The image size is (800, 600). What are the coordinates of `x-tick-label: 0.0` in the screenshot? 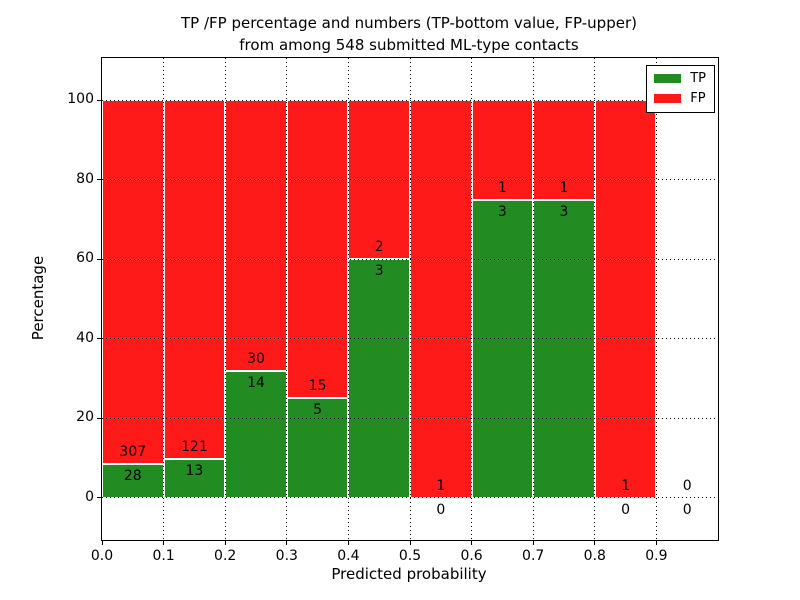 It's located at (102, 556).